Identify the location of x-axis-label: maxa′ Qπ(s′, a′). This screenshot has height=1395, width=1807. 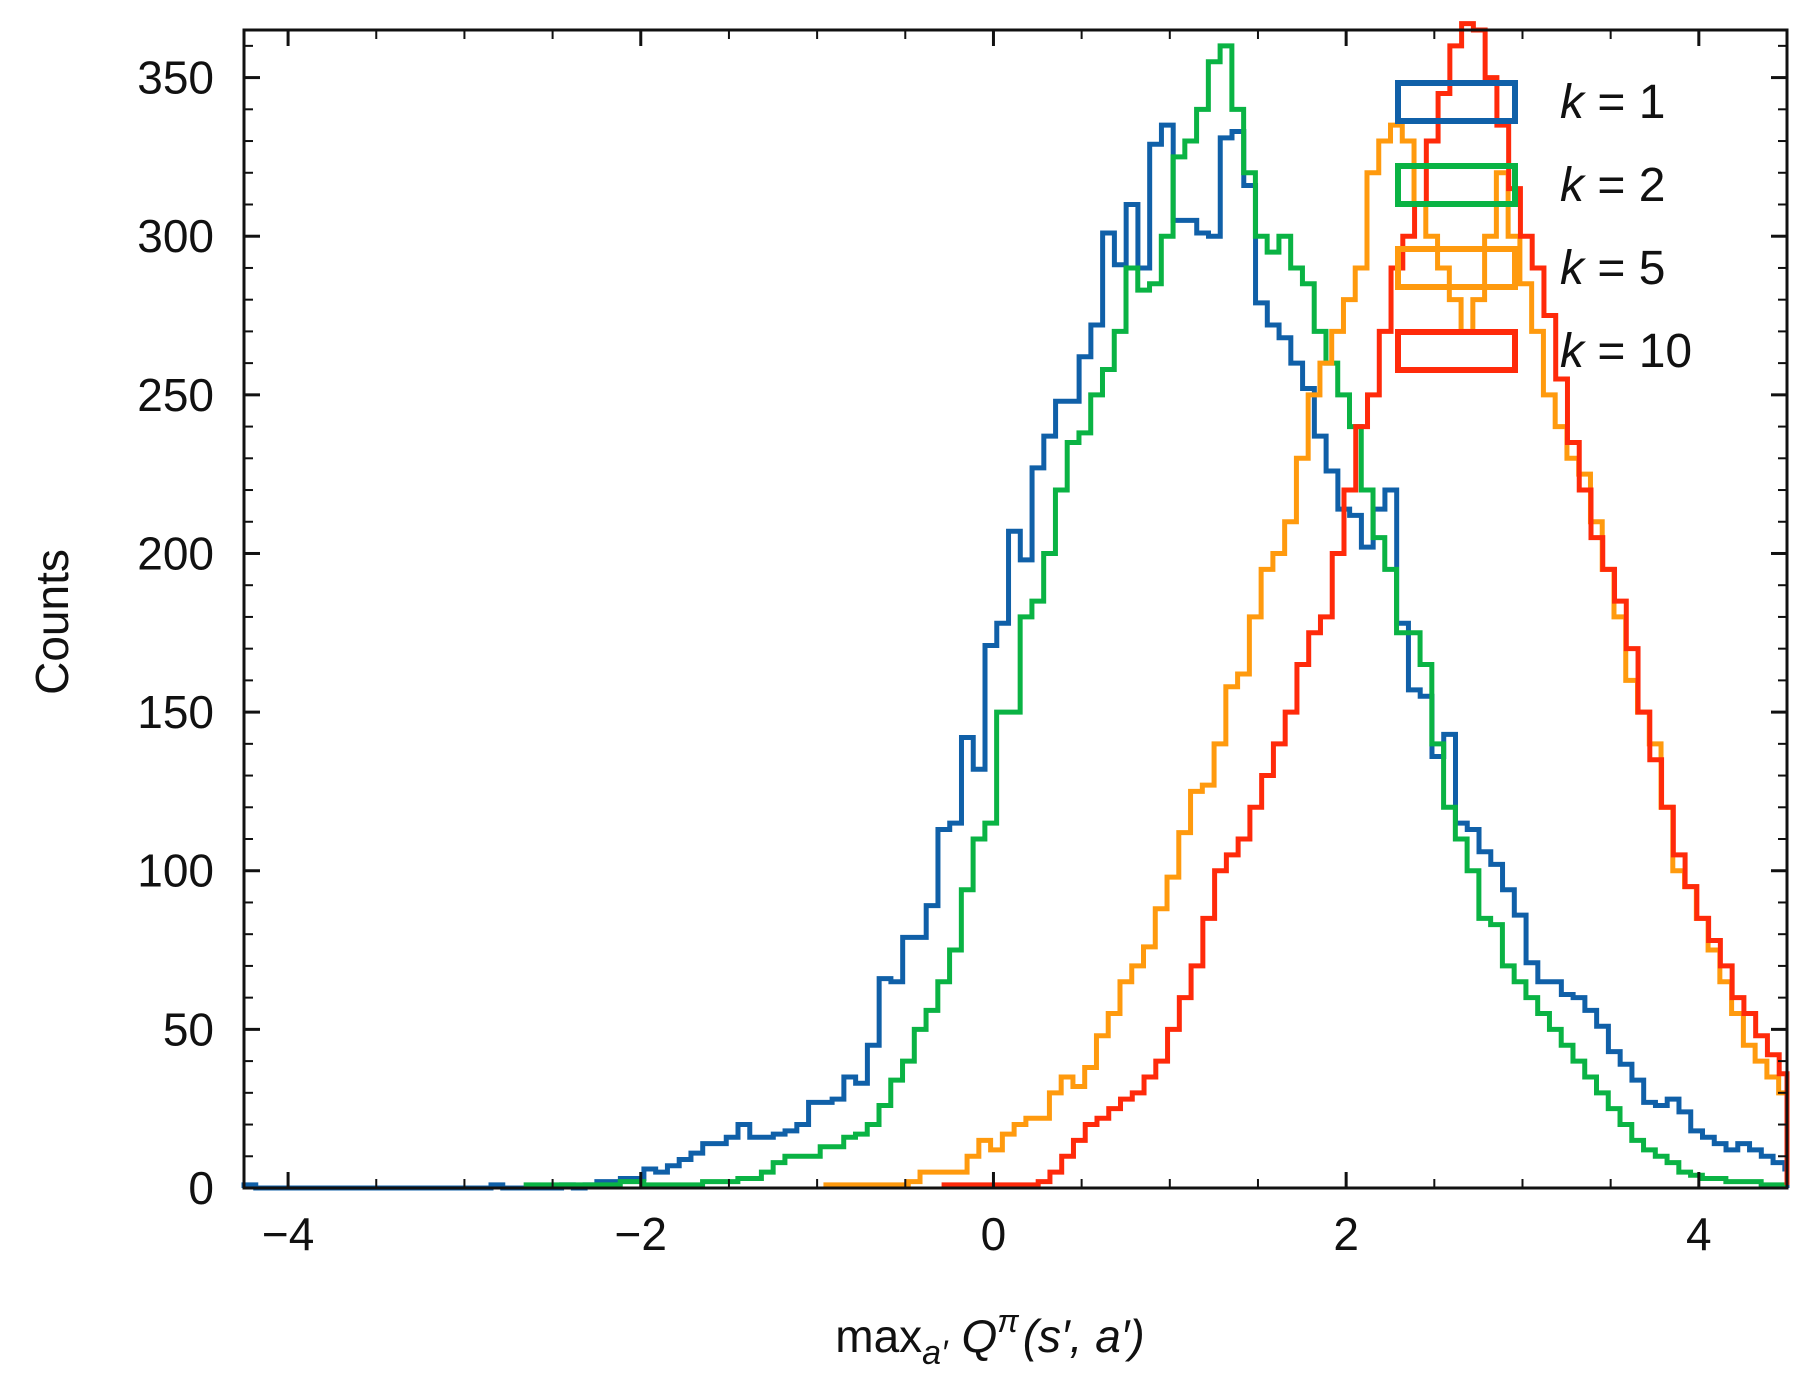
(989, 1337).